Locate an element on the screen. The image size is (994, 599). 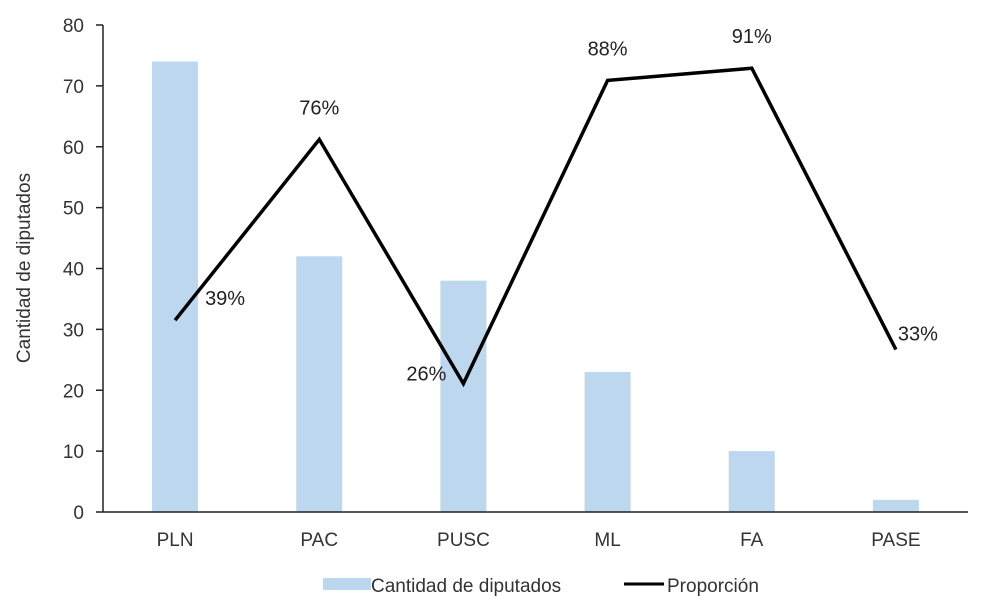
y-tick-label: 40 is located at coordinates (73, 270).